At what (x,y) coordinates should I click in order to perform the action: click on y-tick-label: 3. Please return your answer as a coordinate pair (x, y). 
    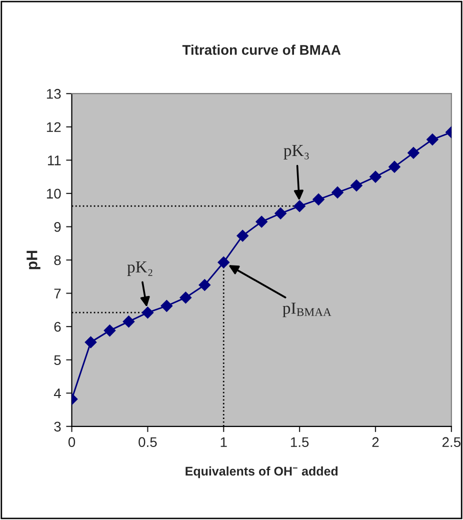
    Looking at the image, I should click on (57, 427).